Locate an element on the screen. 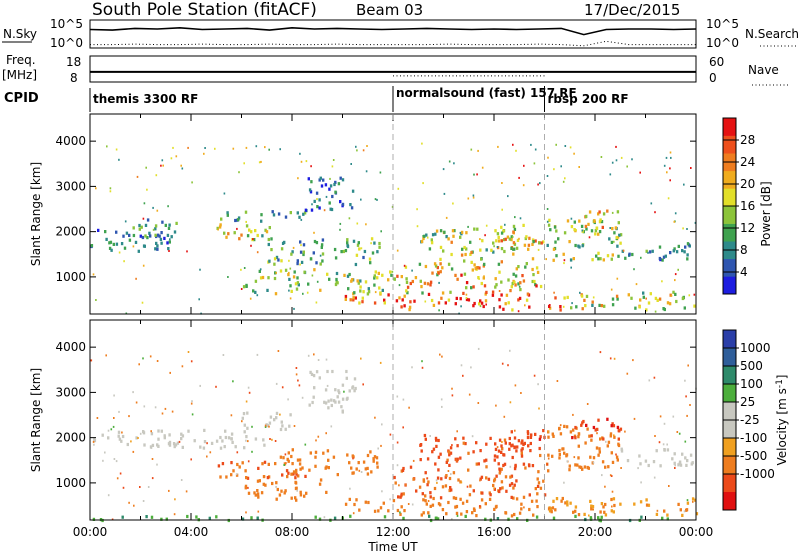  noise-left-tick-top: 10^5 is located at coordinates (66, 24).